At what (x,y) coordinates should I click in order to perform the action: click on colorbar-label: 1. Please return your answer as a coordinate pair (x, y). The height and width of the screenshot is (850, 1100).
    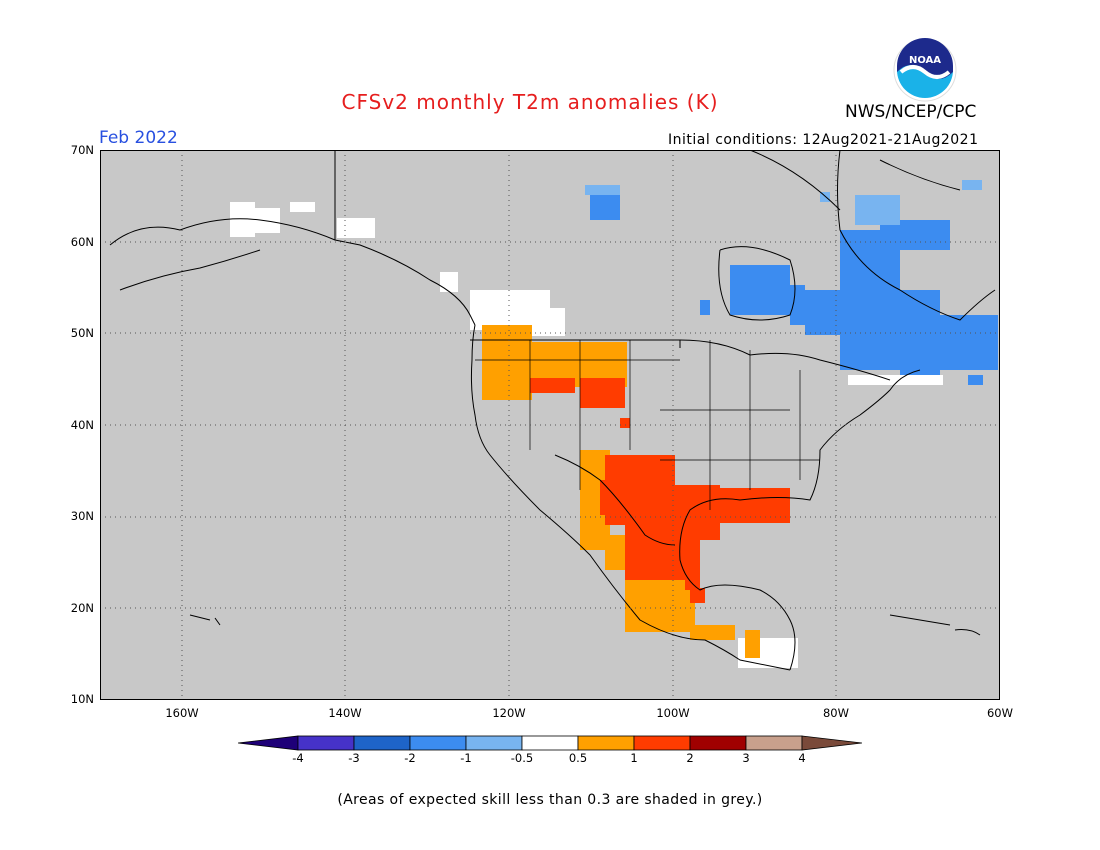
    Looking at the image, I should click on (634, 758).